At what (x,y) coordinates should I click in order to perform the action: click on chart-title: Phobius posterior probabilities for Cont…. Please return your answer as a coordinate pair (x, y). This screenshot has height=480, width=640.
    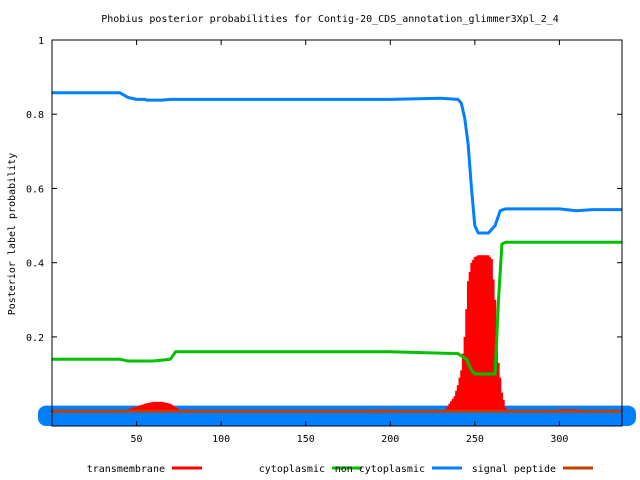
    Looking at the image, I should click on (330, 19).